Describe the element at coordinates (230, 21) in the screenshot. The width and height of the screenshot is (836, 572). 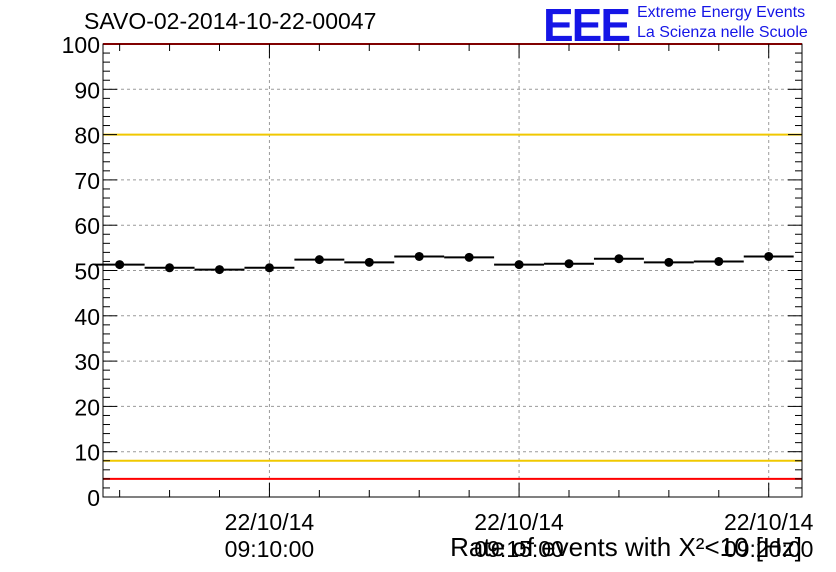
I see `run-title: SAVO-02-2014-10-22-00047` at that location.